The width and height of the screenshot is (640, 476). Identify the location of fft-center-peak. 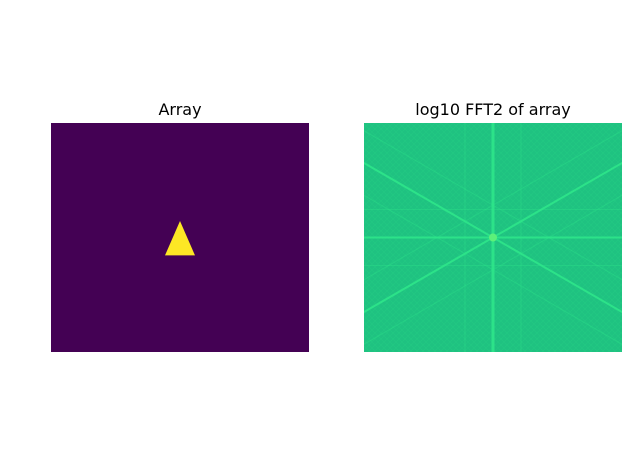
(493, 237).